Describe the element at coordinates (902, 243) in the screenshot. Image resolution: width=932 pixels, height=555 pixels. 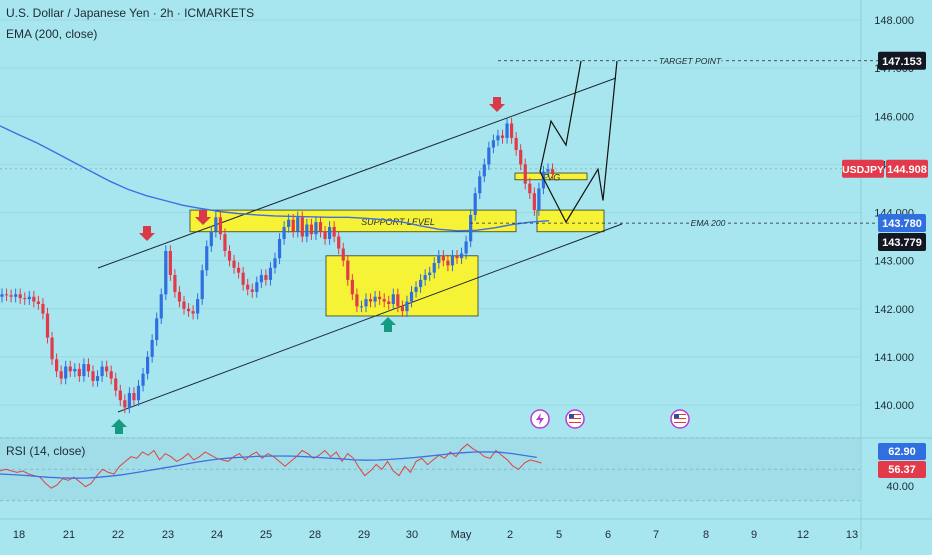
I see `price-badge-label: 143.779` at that location.